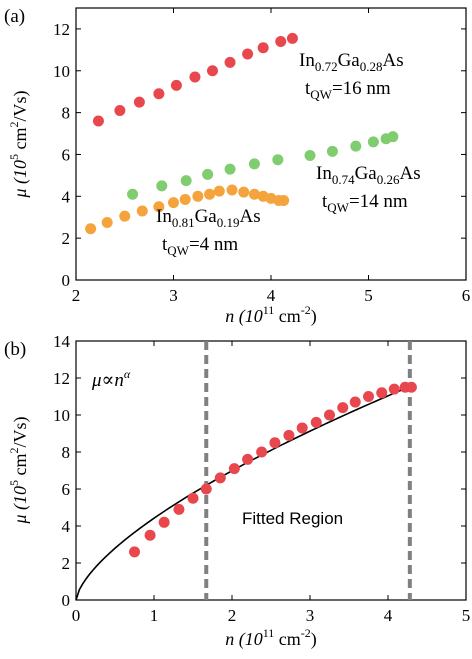 This screenshot has width=472, height=659. What do you see at coordinates (368, 189) in the screenshot?
I see `series-label-green: In0.74Ga0.26As tQW=14 nm` at bounding box center [368, 189].